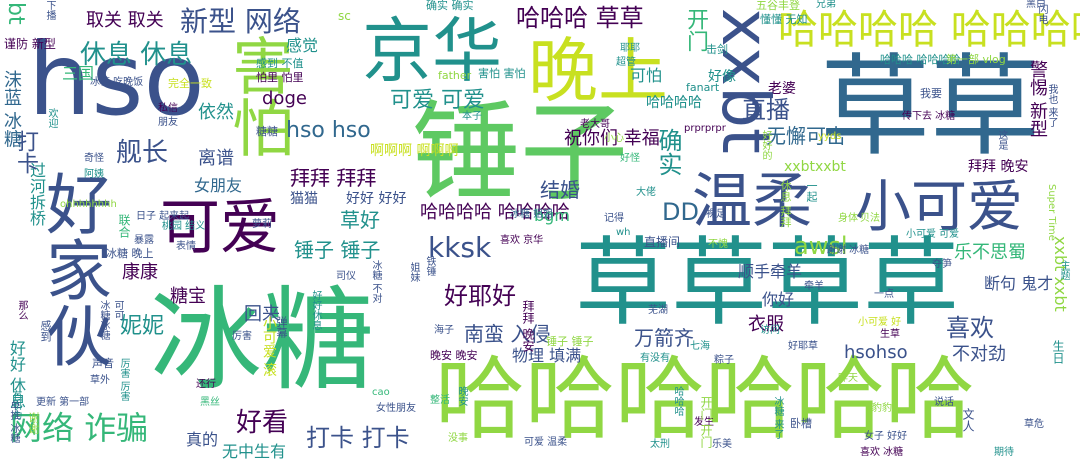 The height and width of the screenshot is (463, 1080). I want to click on word-s8: 超管, so click(626, 62).